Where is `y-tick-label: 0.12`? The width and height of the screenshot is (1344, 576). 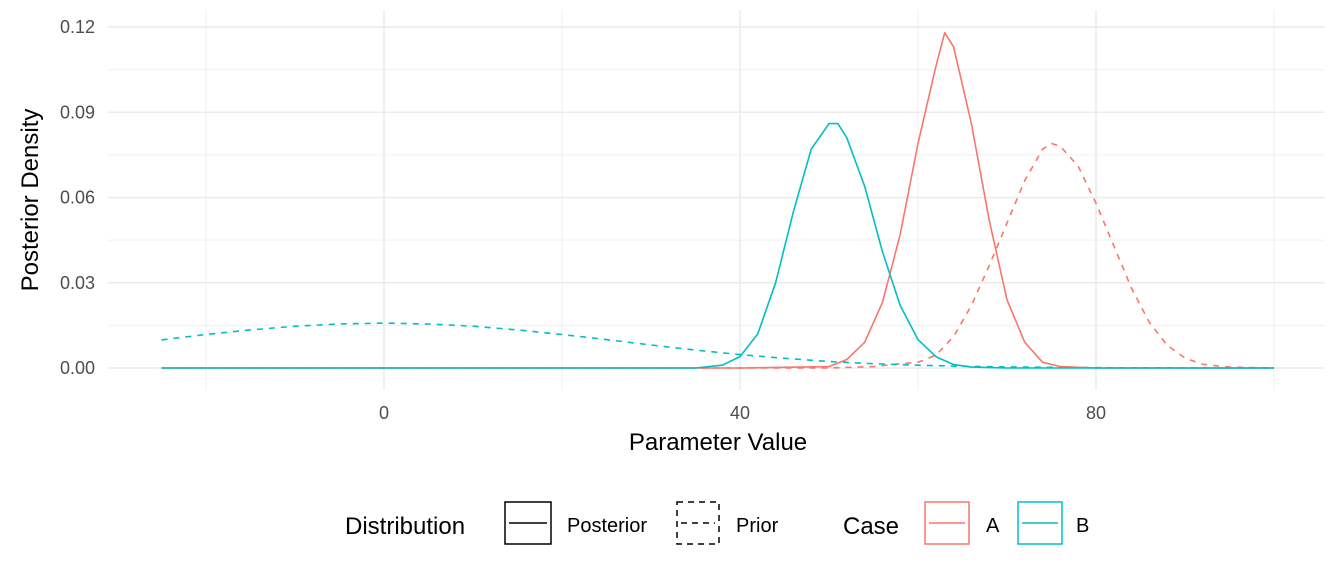 y-tick-label: 0.12 is located at coordinates (77, 27).